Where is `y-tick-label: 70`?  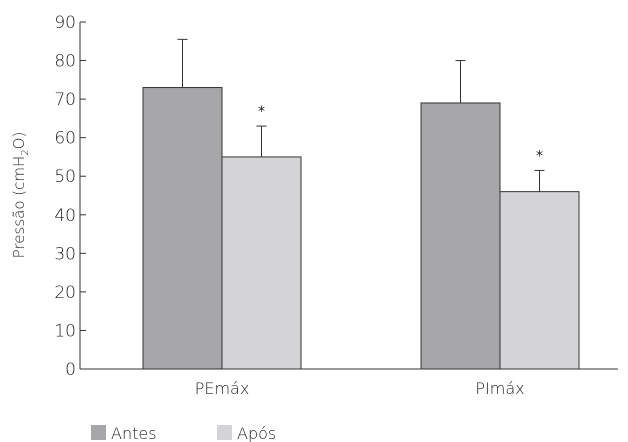 y-tick-label: 70 is located at coordinates (65, 100).